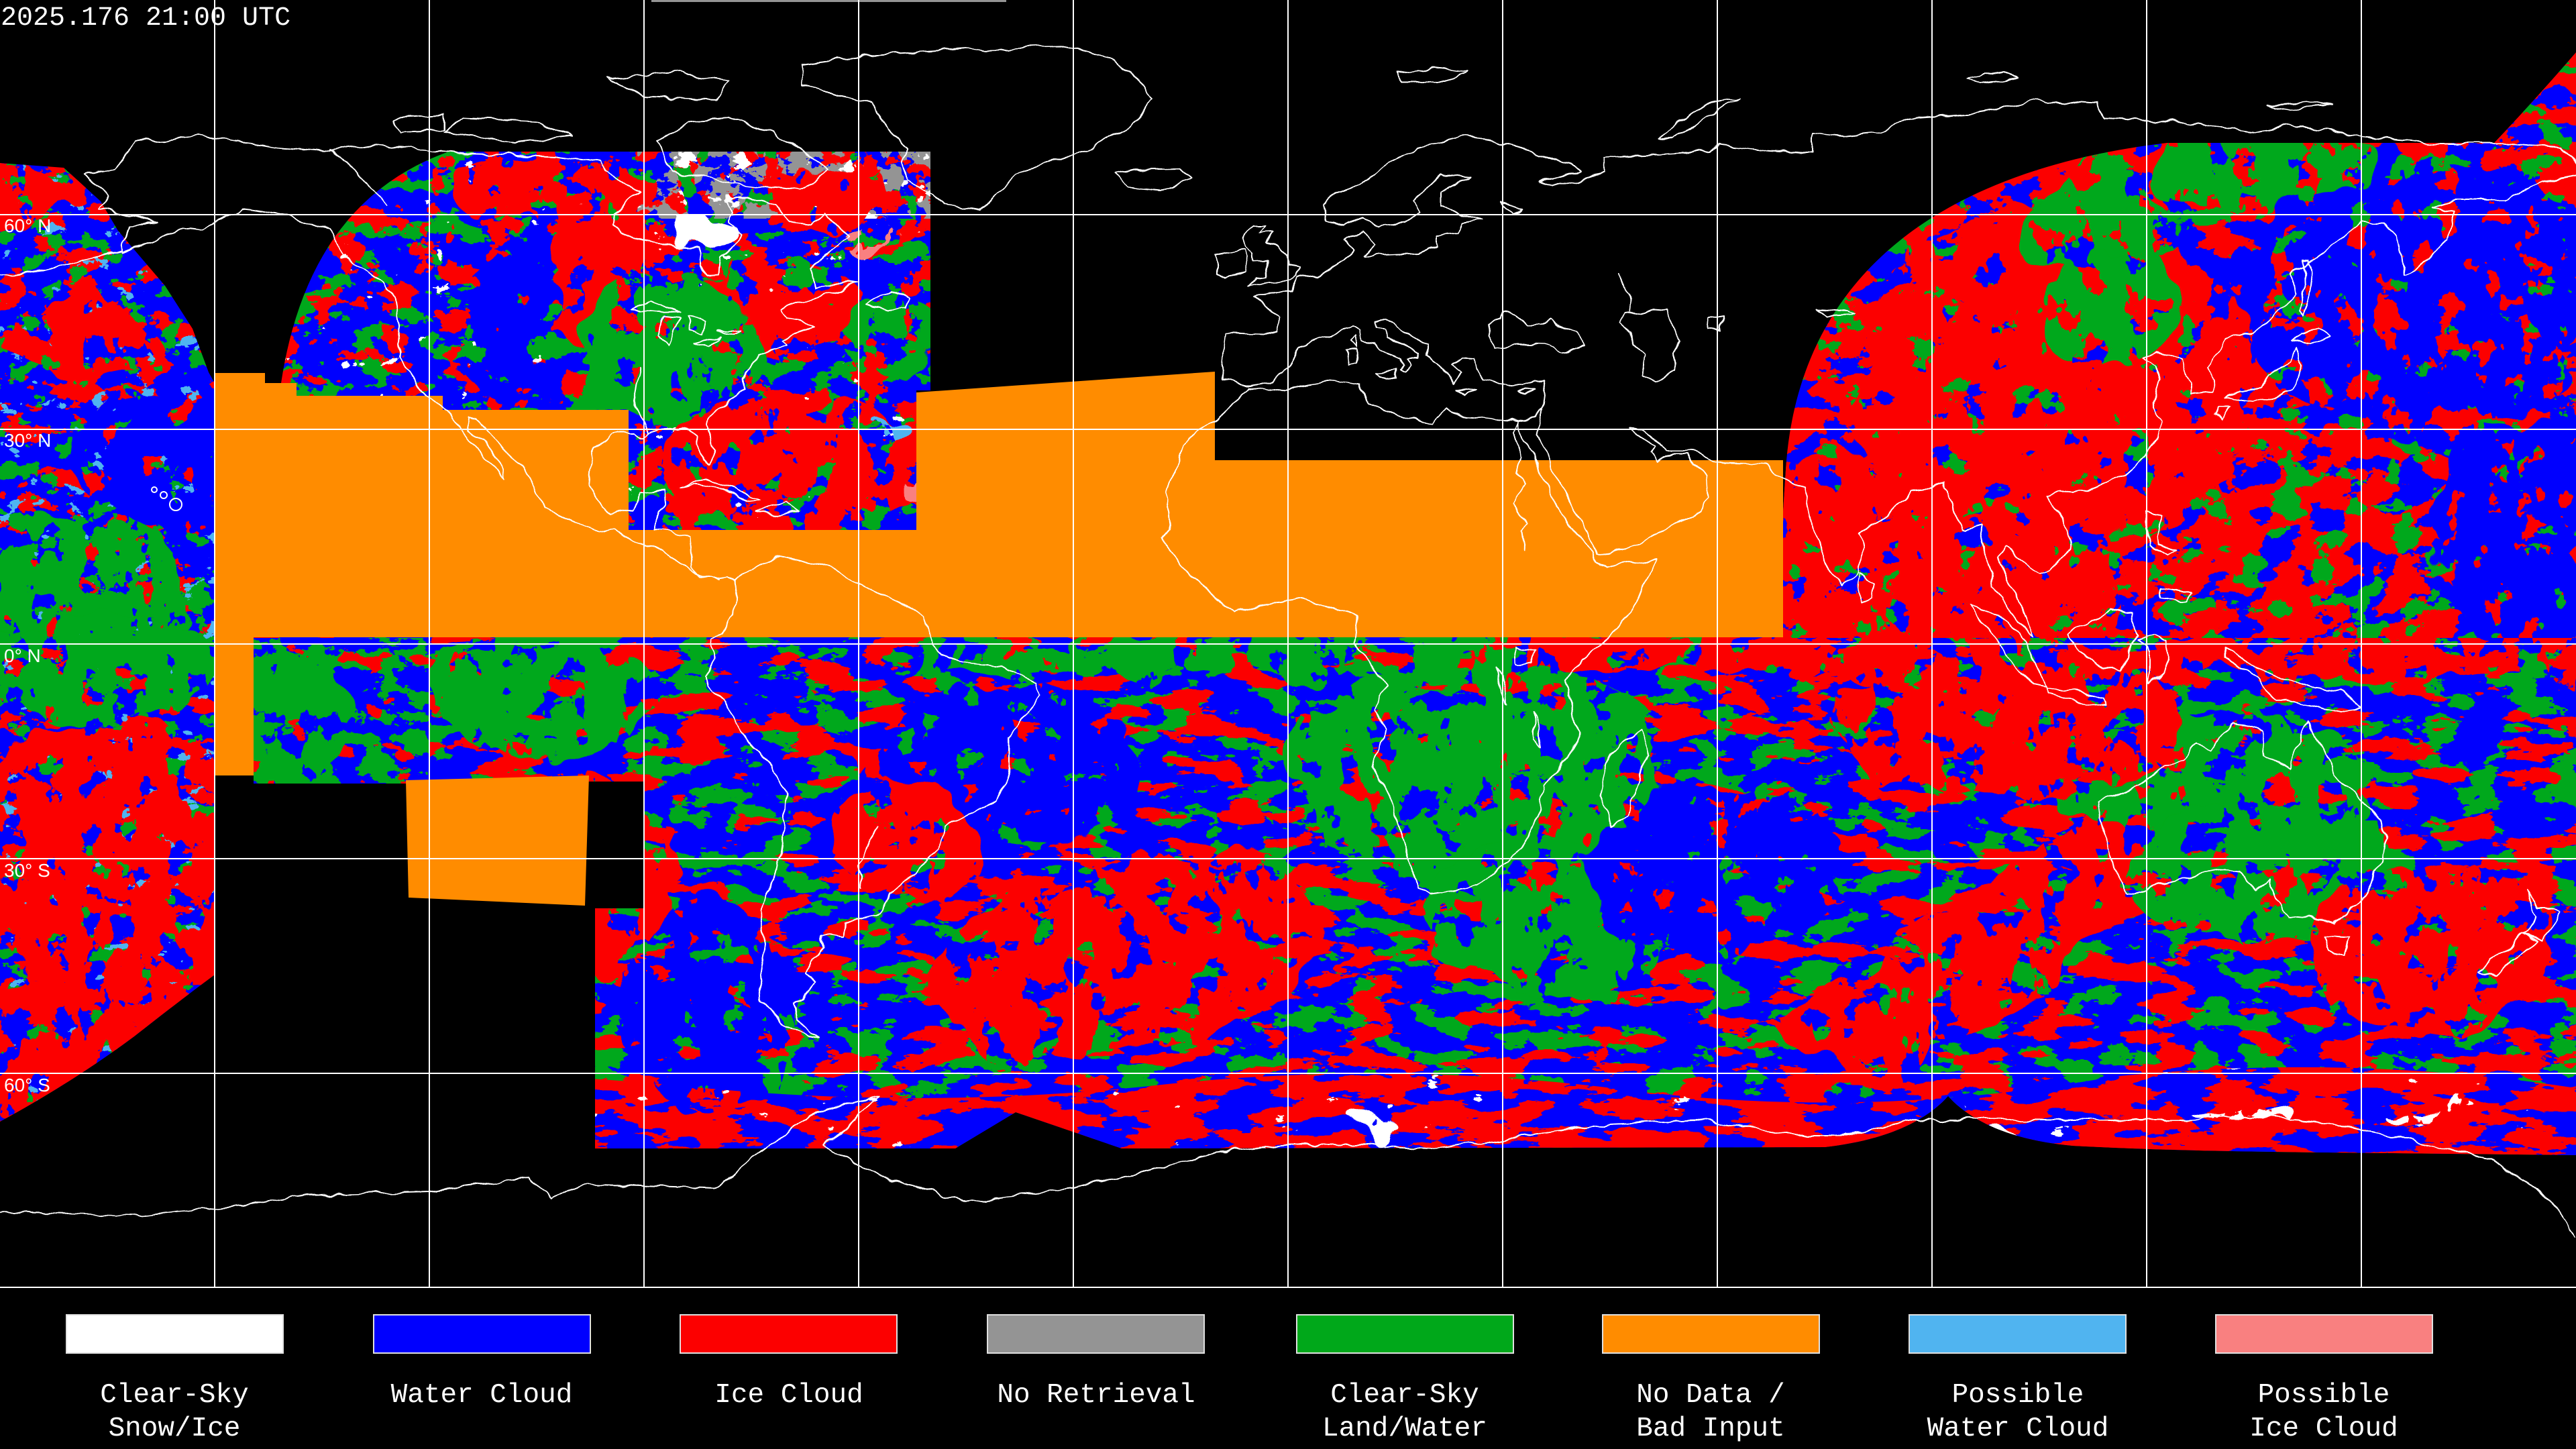 The height and width of the screenshot is (1449, 2576). Describe the element at coordinates (22, 655) in the screenshot. I see `svg-text: 0° N` at that location.